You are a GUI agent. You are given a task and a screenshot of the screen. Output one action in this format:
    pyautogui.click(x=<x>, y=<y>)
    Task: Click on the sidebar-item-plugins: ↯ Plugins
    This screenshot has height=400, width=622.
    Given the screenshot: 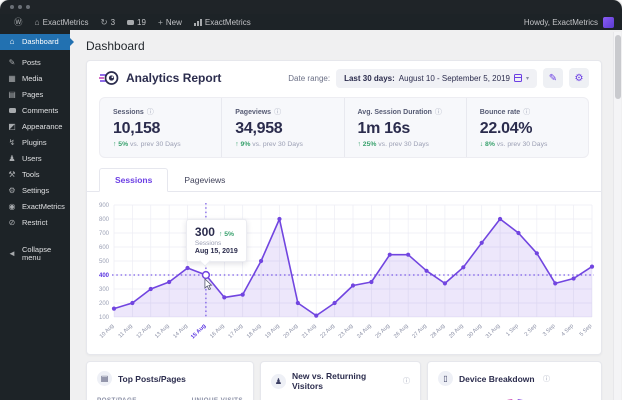 What is the action you would take?
    pyautogui.click(x=35, y=143)
    